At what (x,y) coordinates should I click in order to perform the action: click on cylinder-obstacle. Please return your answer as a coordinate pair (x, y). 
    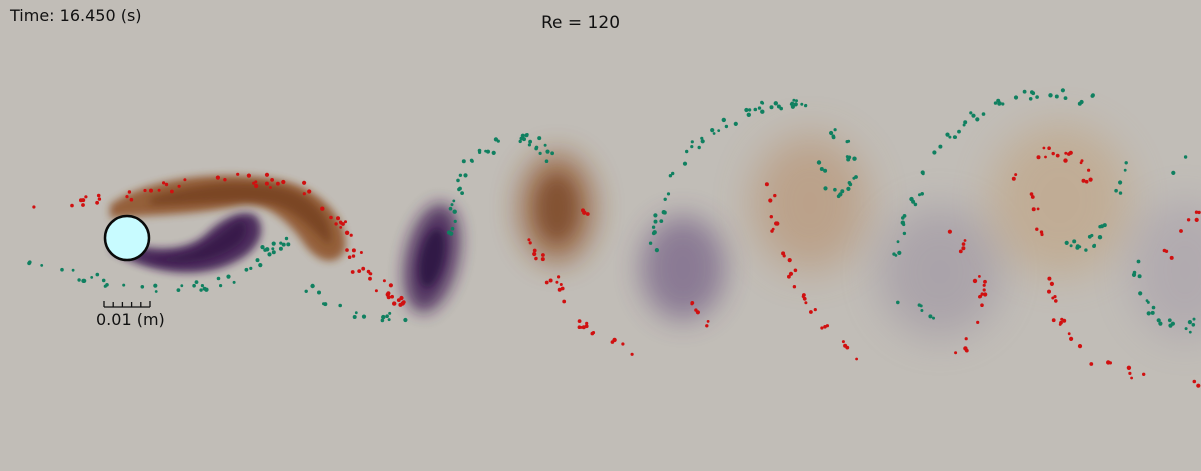
    Looking at the image, I should click on (127, 238).